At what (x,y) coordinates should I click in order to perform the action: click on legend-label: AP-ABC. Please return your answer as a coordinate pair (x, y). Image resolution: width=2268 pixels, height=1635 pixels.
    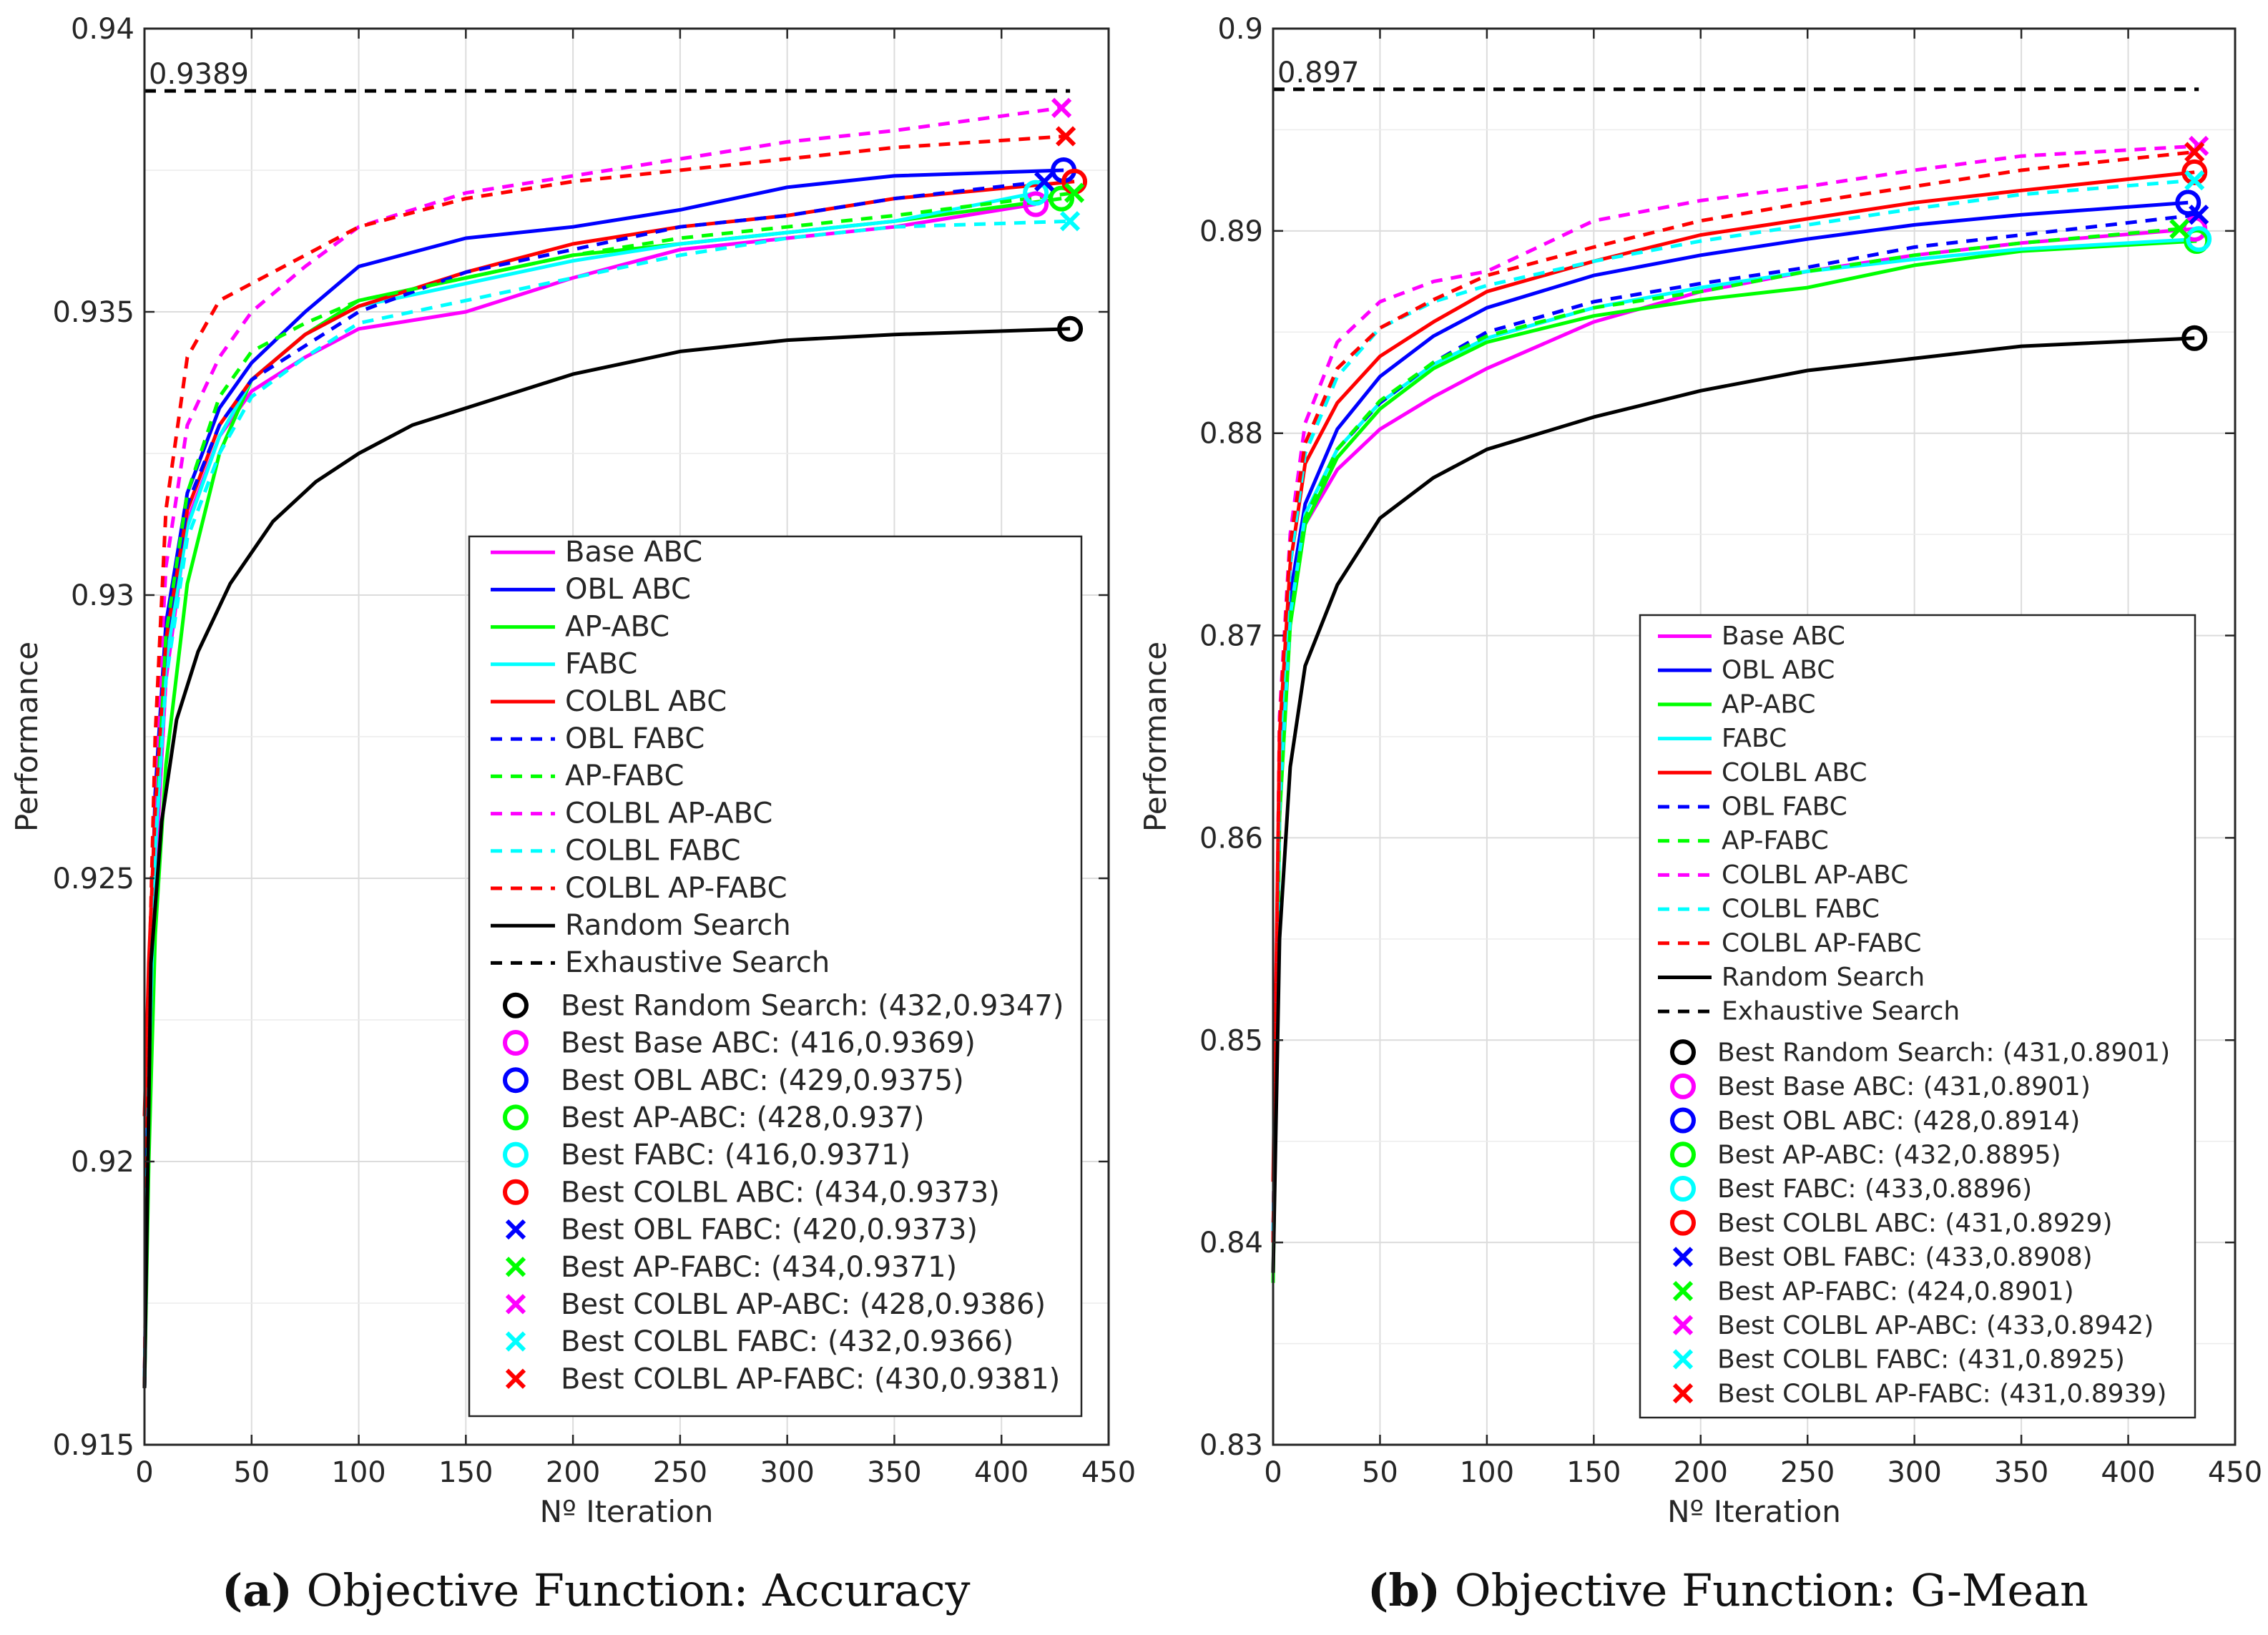
    Looking at the image, I should click on (617, 626).